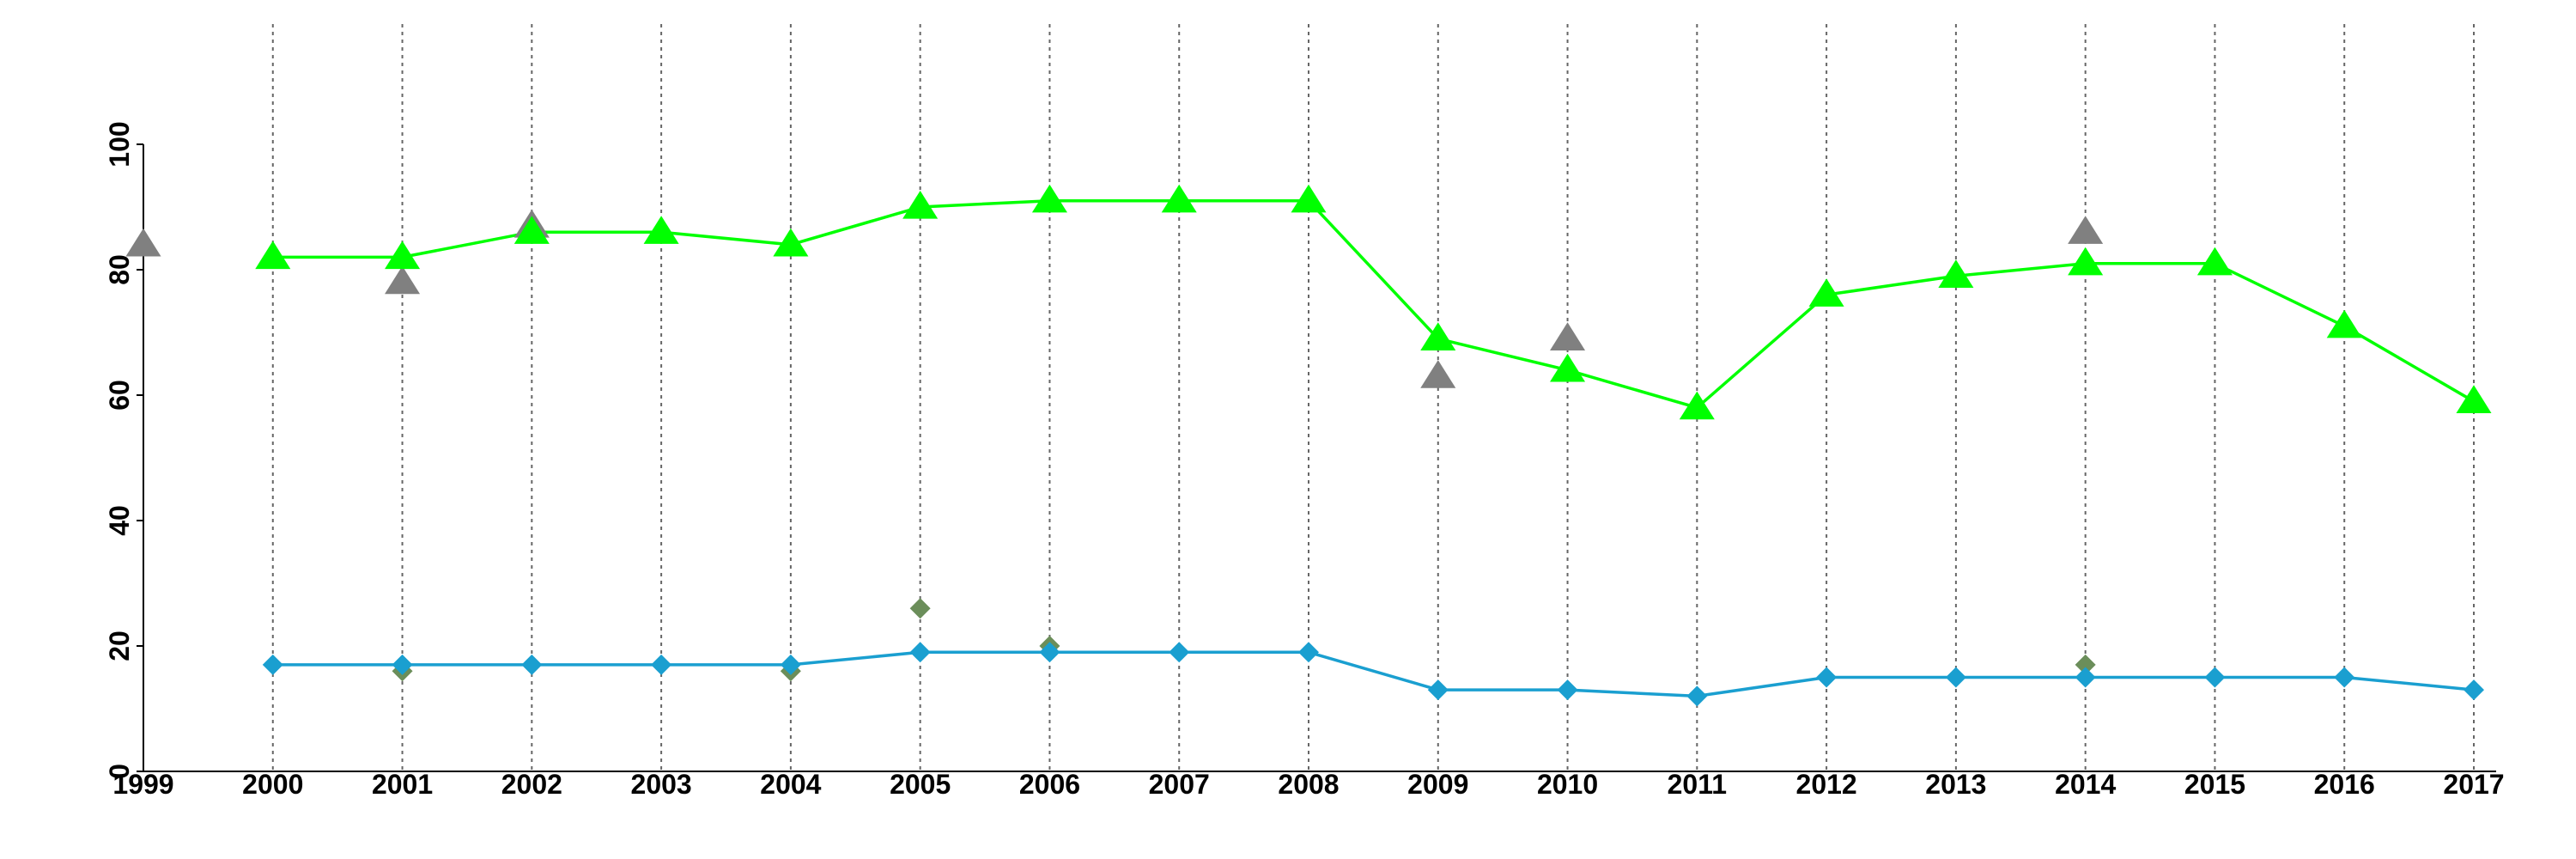  What do you see at coordinates (1308, 784) in the screenshot?
I see `x-tick-label: 2008` at bounding box center [1308, 784].